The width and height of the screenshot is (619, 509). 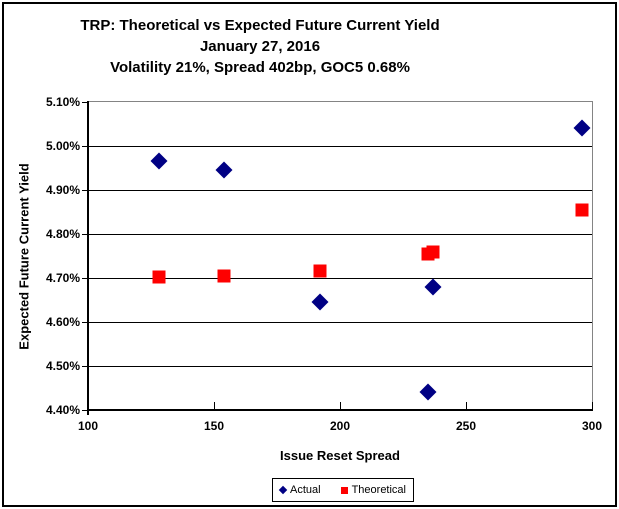 I want to click on y-tick-label: 4.80%, so click(x=62, y=234).